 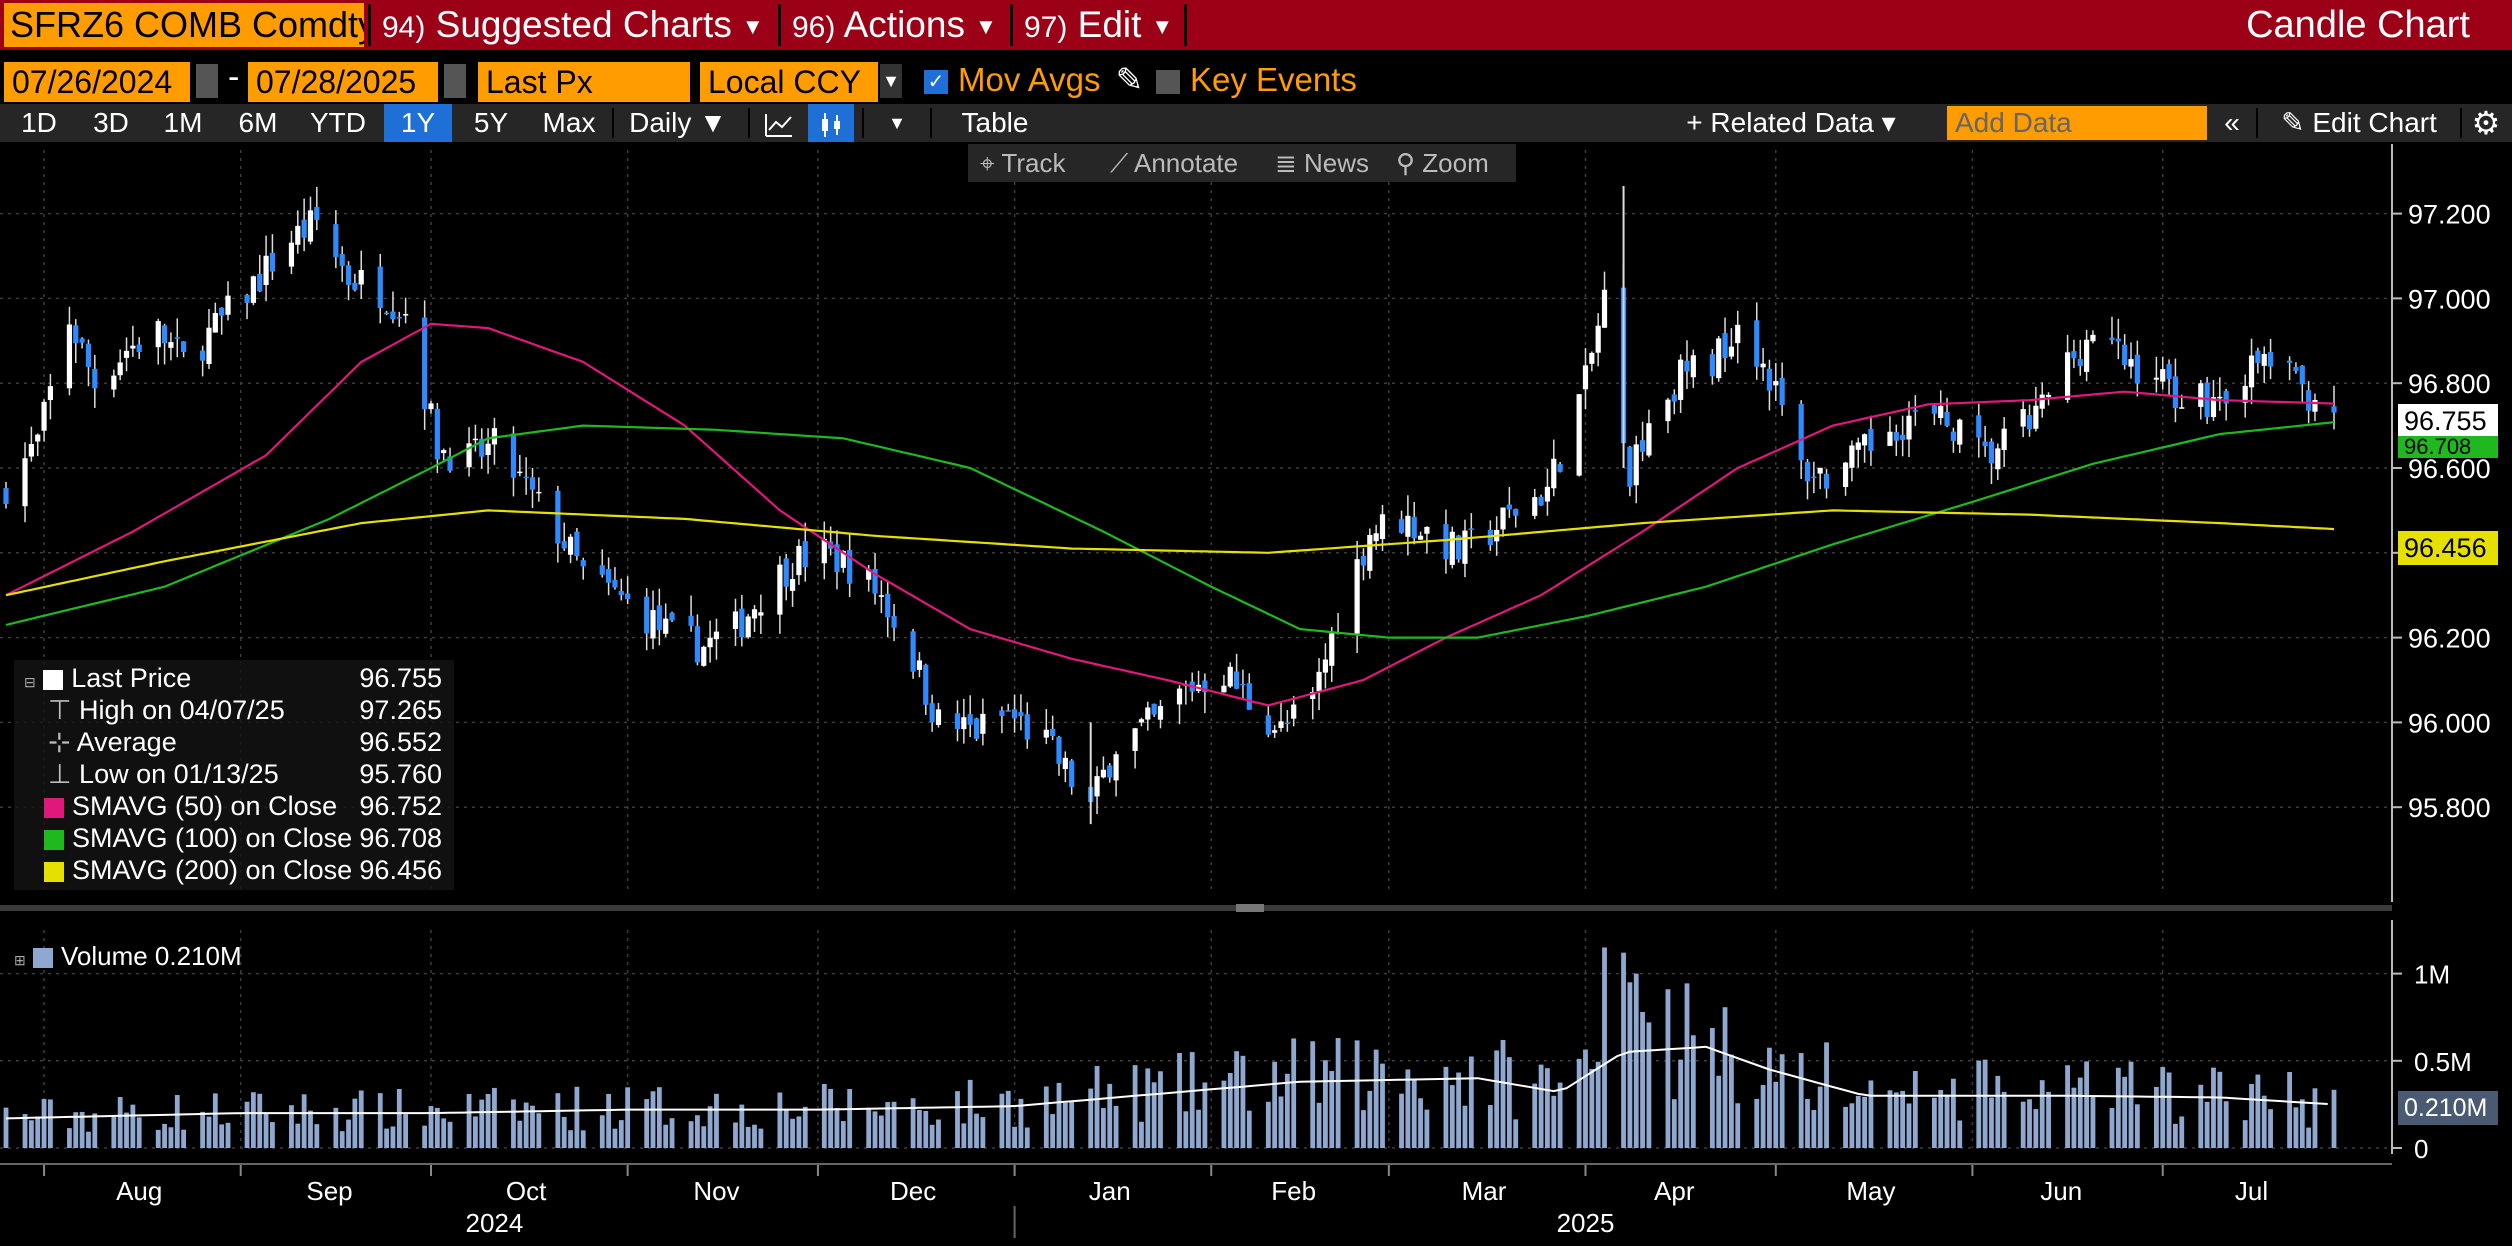 What do you see at coordinates (42, 958) in the screenshot?
I see `volume-swatch` at bounding box center [42, 958].